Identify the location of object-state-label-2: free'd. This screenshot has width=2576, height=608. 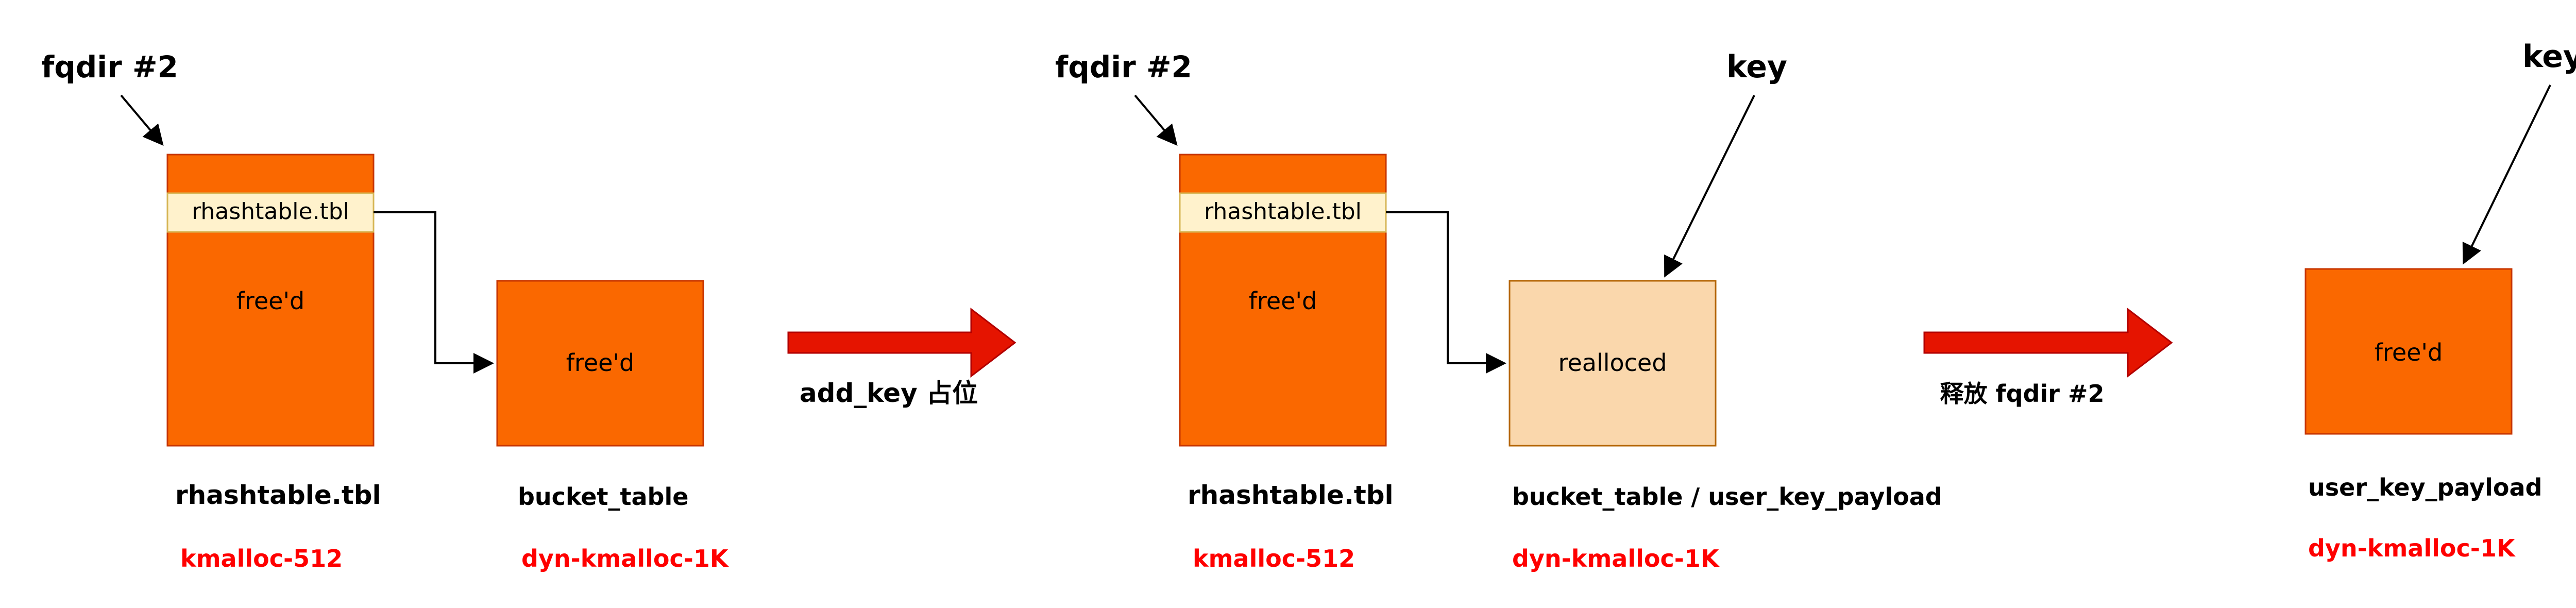
(1283, 301).